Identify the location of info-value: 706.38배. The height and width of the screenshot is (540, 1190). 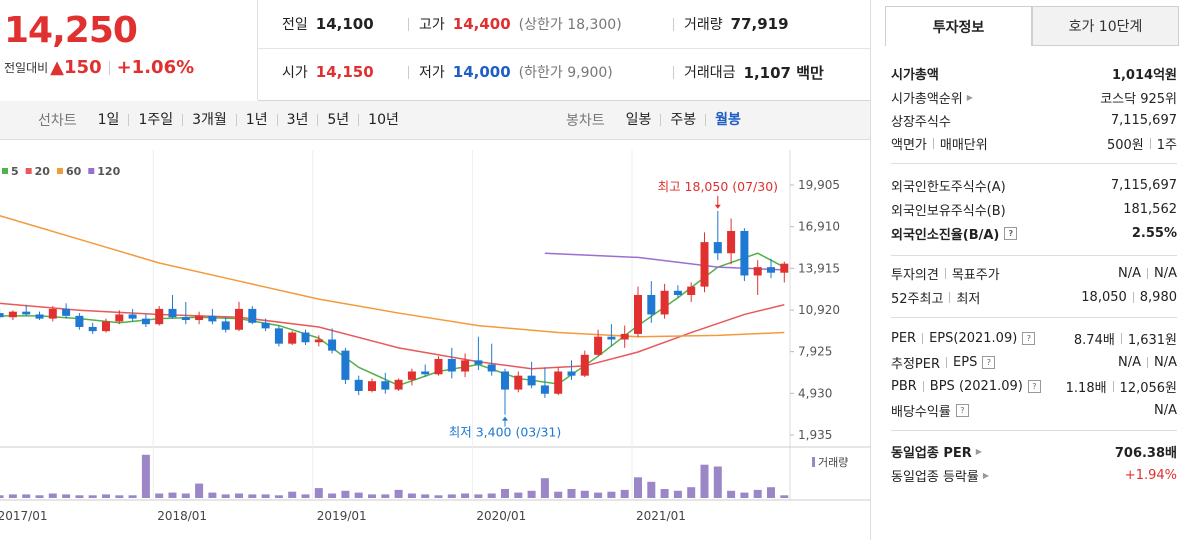
(1146, 451).